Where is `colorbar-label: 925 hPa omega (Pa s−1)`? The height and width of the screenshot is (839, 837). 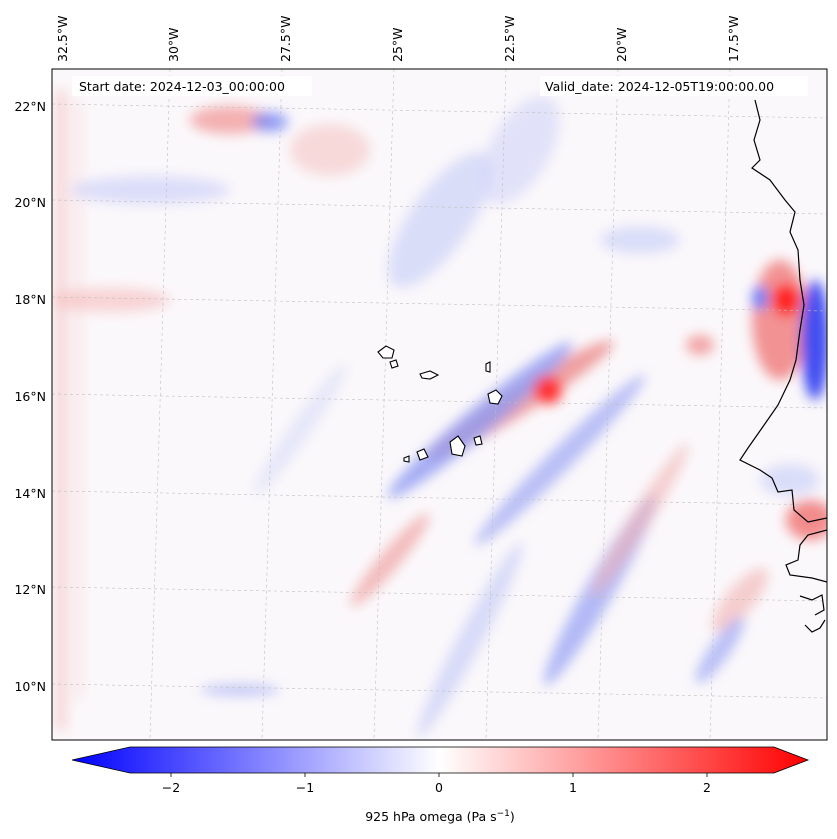 colorbar-label: 925 hPa omega (Pa s−1) is located at coordinates (440, 816).